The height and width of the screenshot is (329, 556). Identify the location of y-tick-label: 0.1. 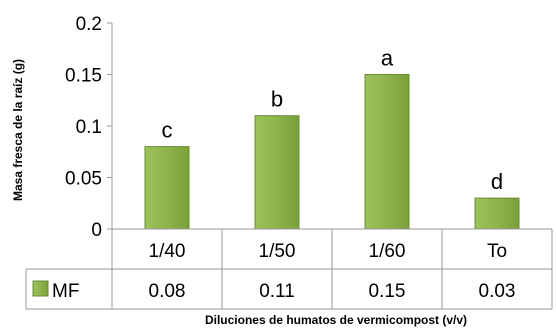
(89, 127).